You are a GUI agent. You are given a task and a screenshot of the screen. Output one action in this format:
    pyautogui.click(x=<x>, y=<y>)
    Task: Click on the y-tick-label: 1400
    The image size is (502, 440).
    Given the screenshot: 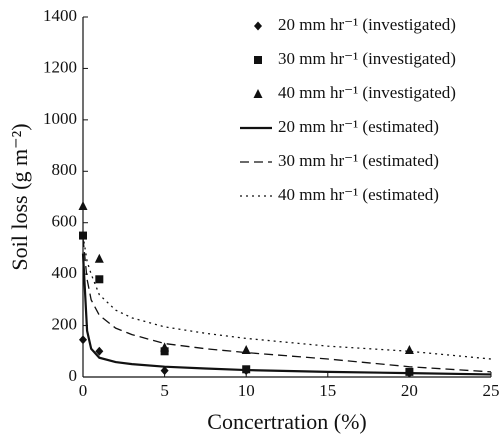 What is the action you would take?
    pyautogui.click(x=60, y=15)
    